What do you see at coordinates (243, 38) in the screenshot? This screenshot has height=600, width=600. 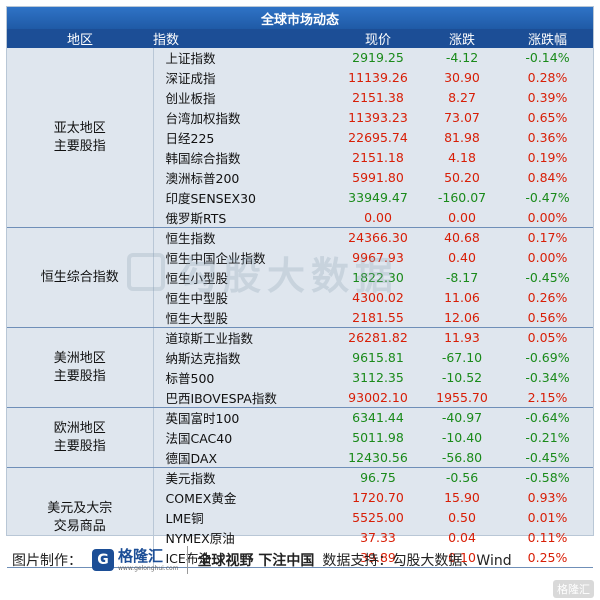 I see `header-name: 指数` at bounding box center [243, 38].